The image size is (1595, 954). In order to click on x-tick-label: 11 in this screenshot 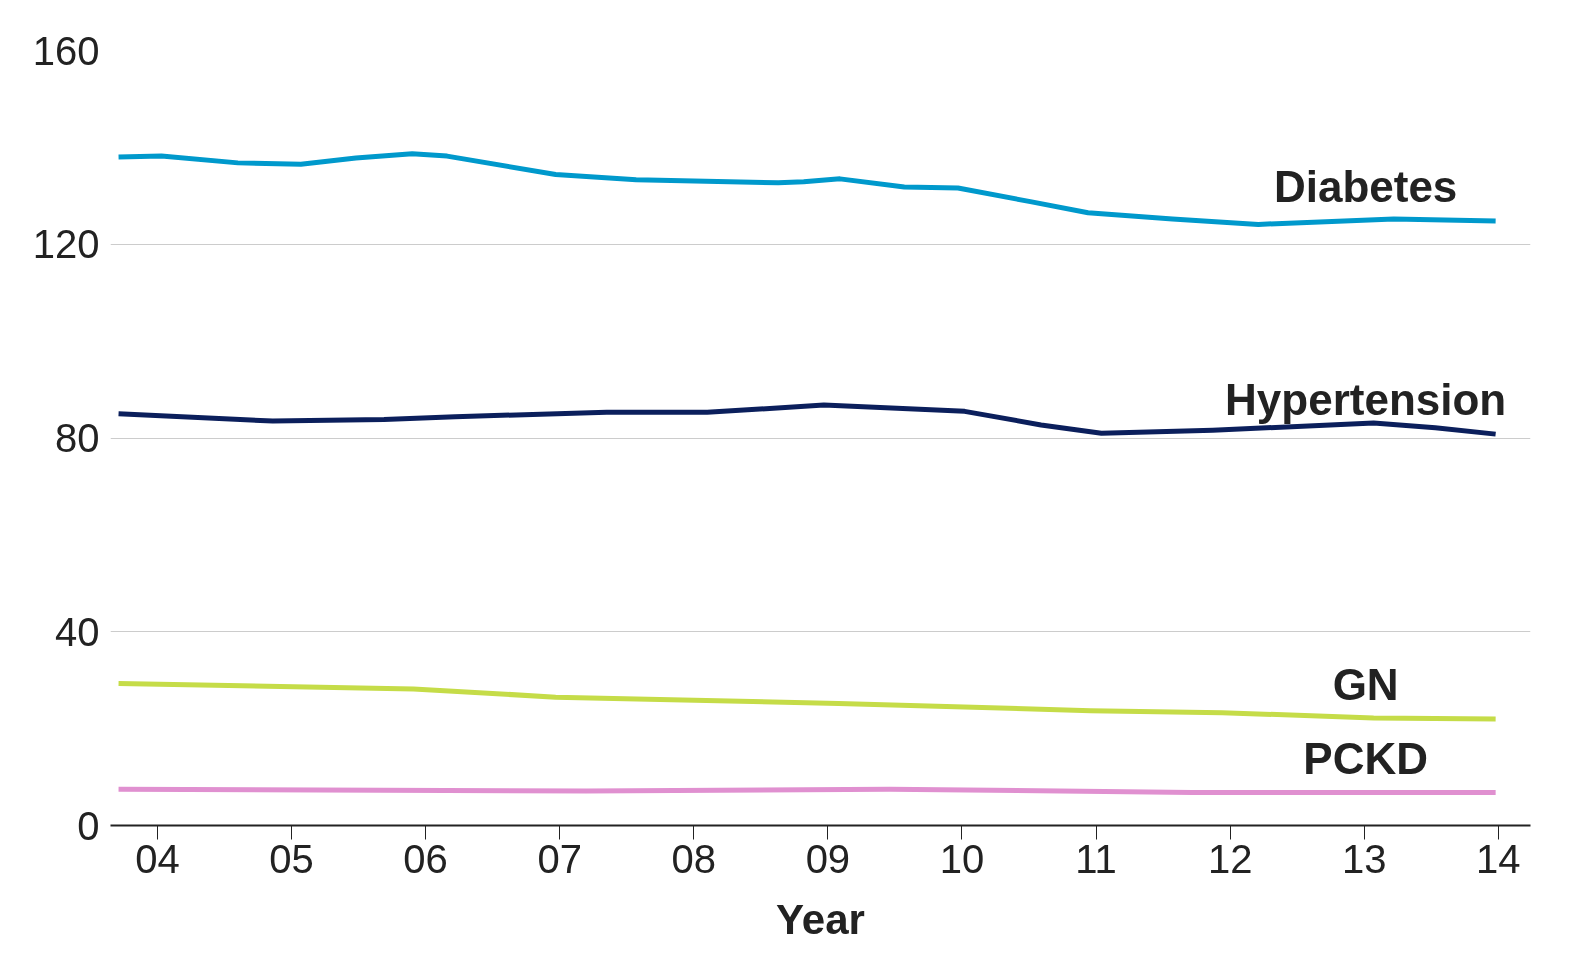, I will do `click(1096, 858)`.